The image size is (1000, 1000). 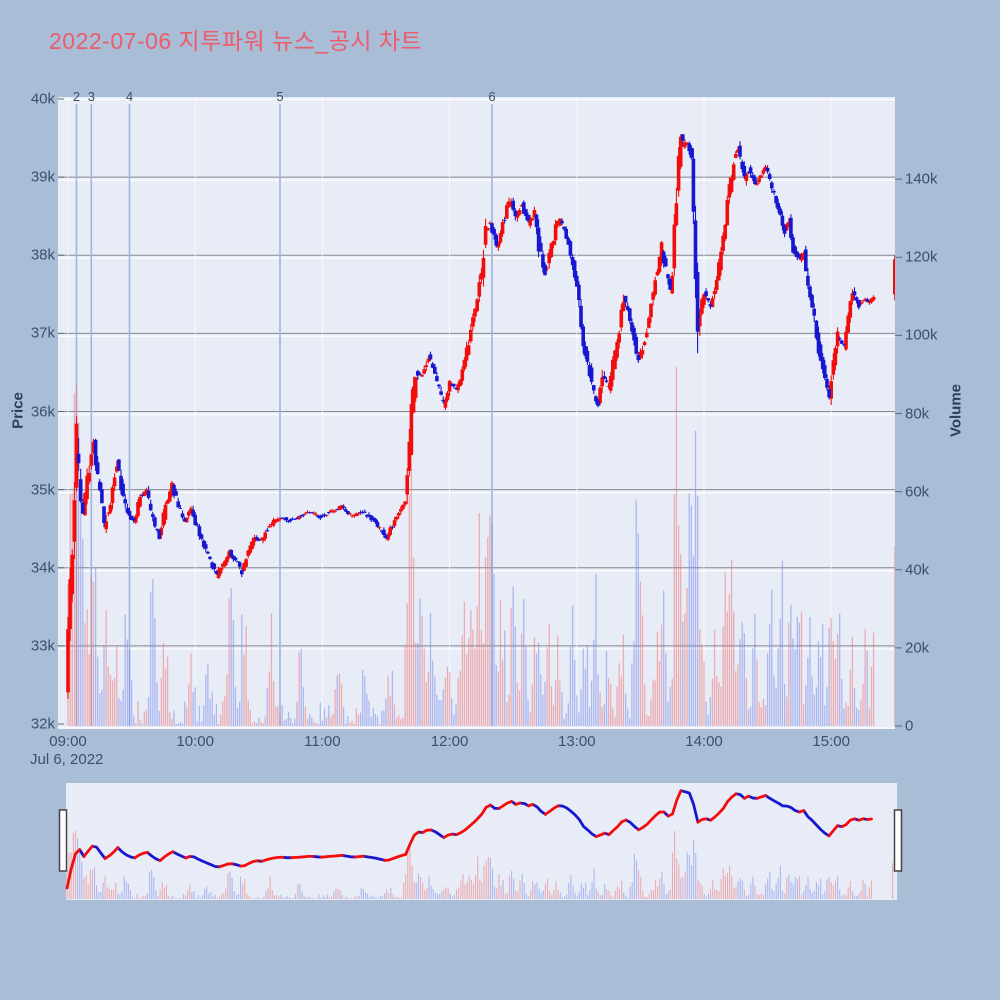 I want to click on tick-label: 13:00, so click(x=577, y=741).